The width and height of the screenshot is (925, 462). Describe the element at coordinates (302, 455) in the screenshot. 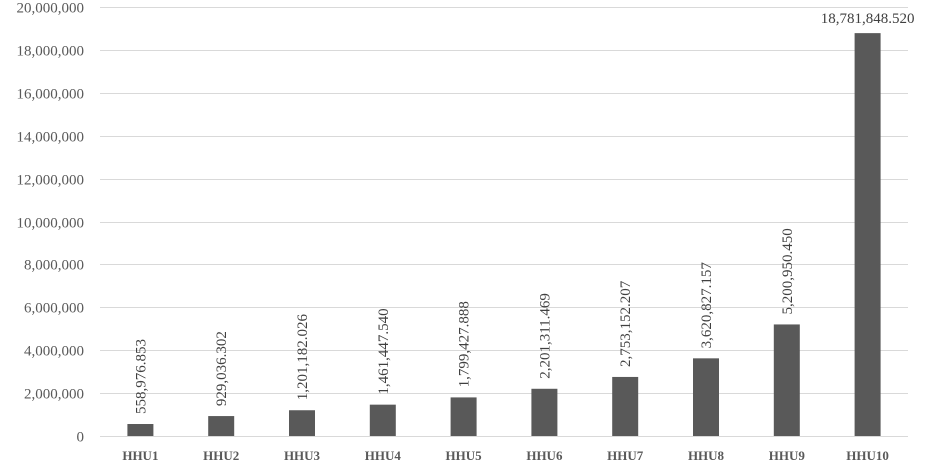

I see `x-tick-label: HHU3` at that location.